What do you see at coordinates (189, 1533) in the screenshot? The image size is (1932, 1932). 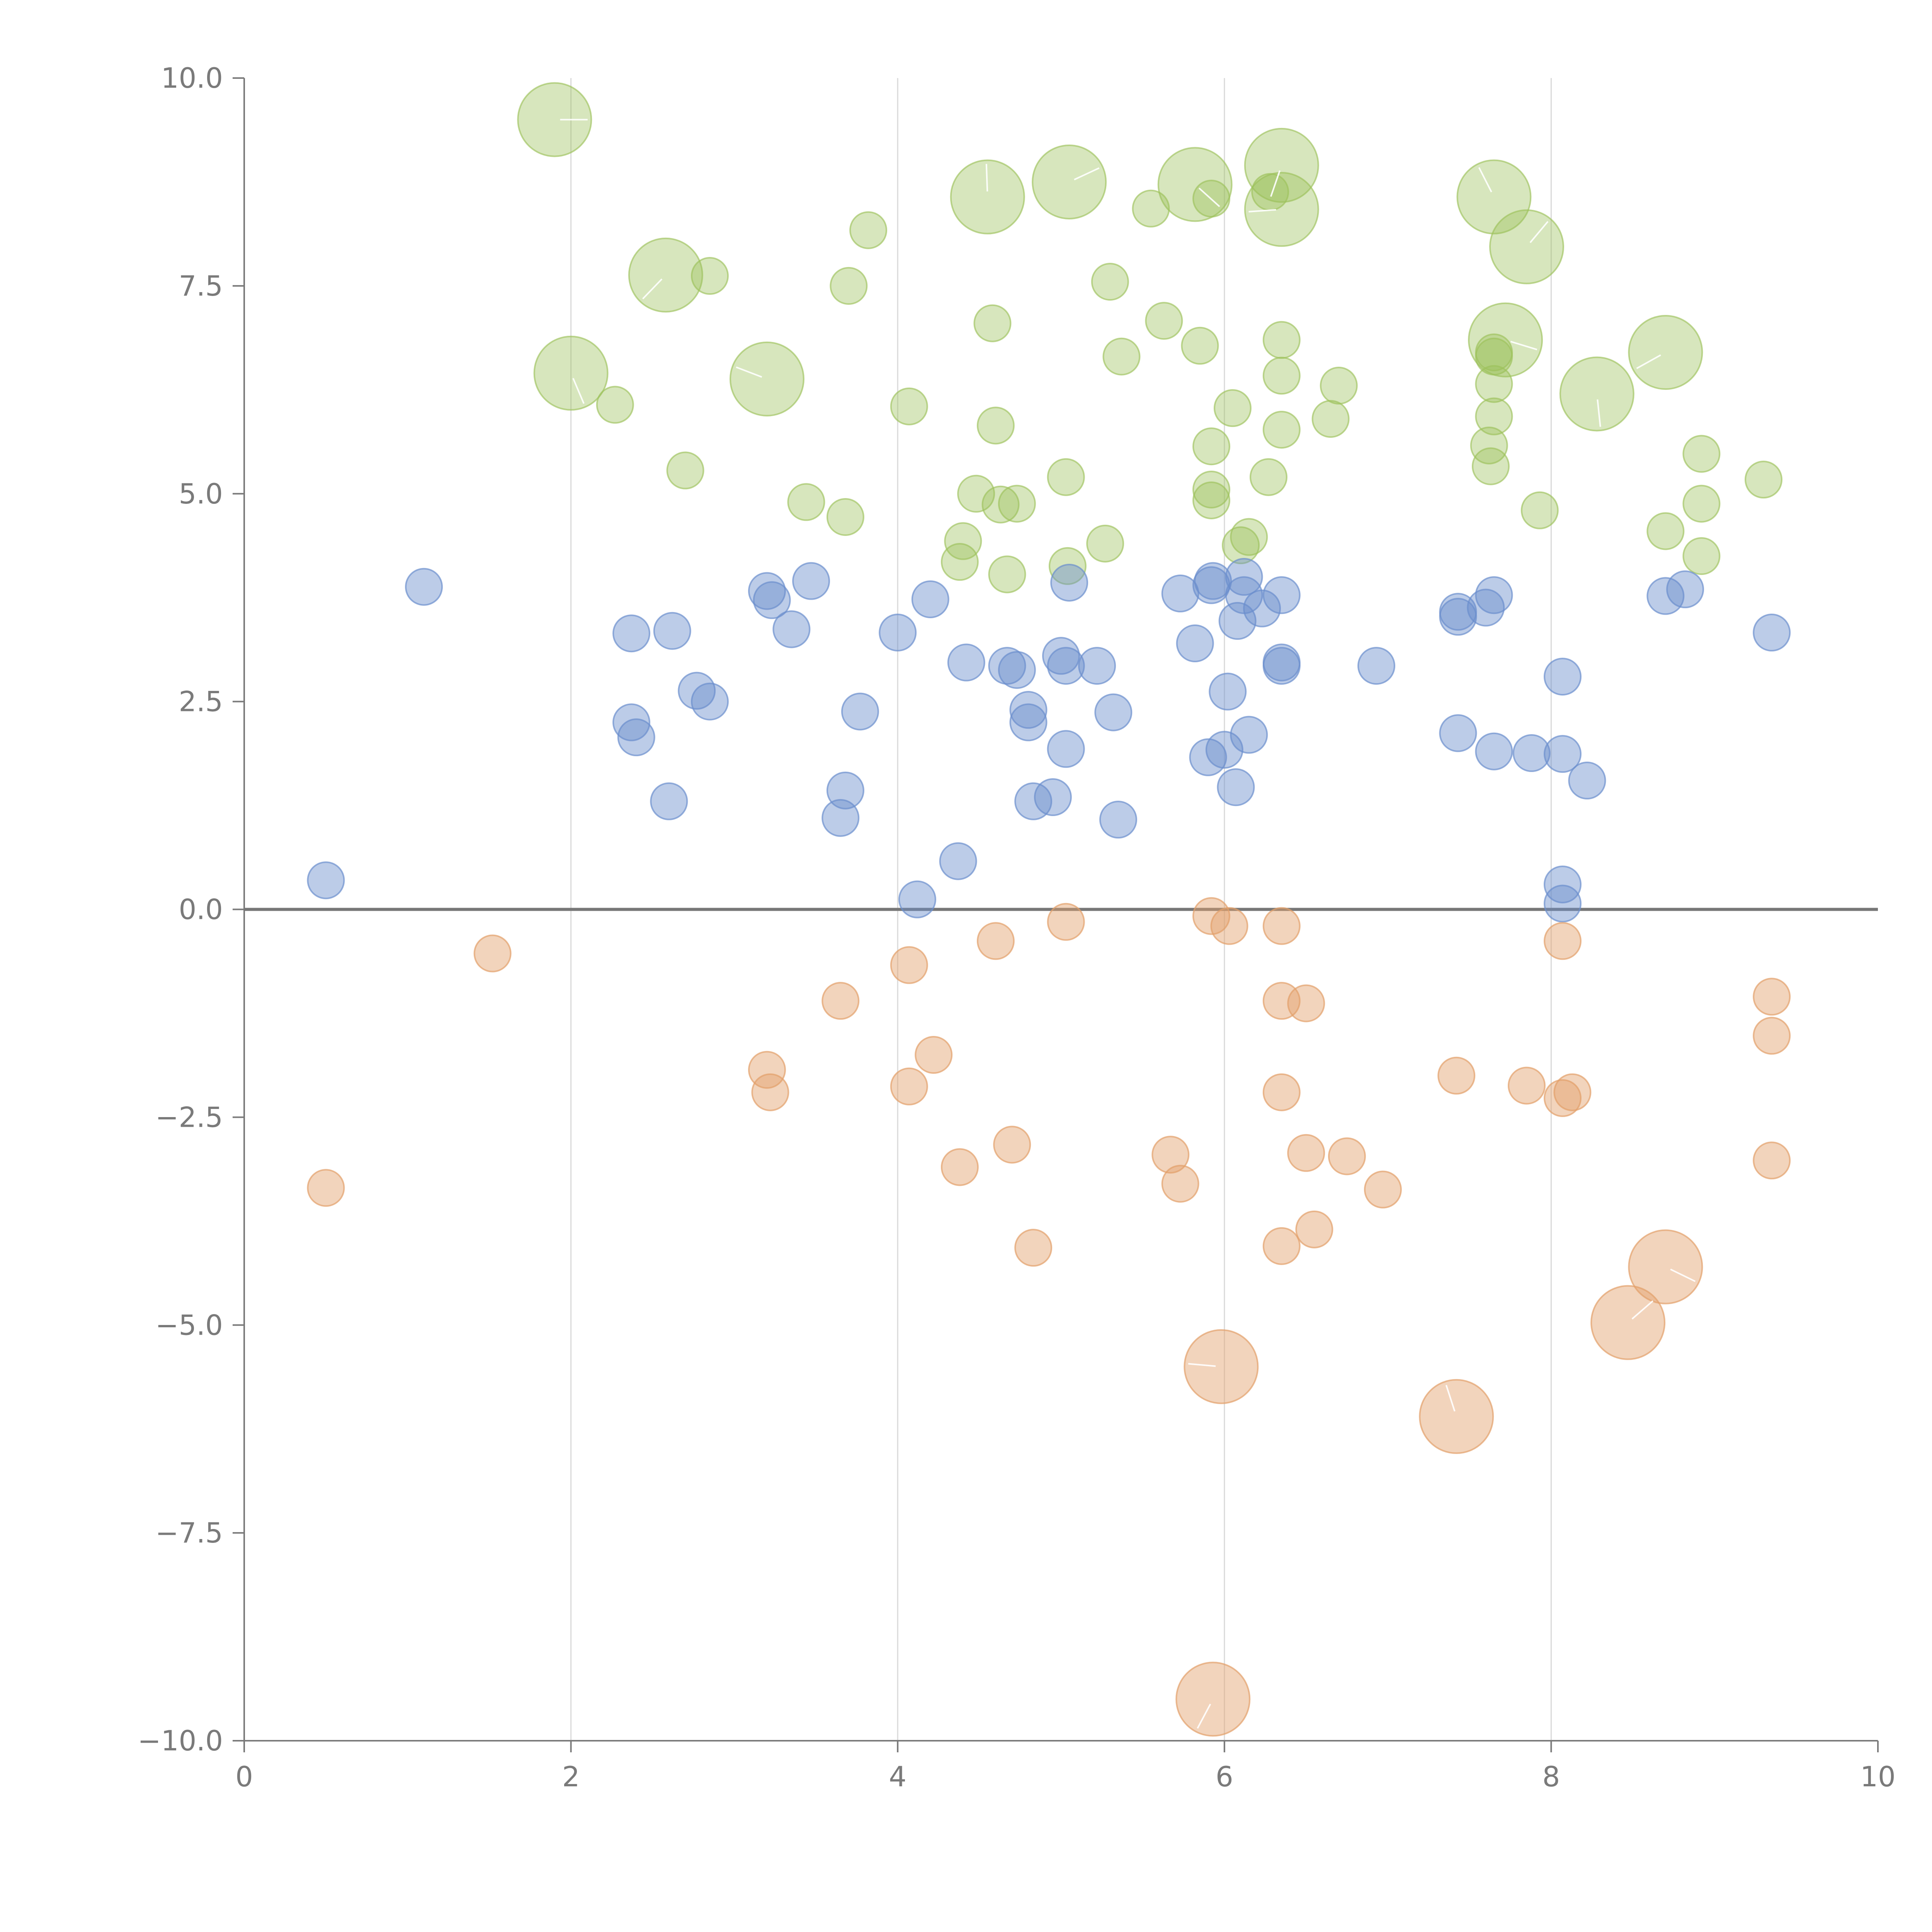 I see `y-tick-label: −7.5` at bounding box center [189, 1533].